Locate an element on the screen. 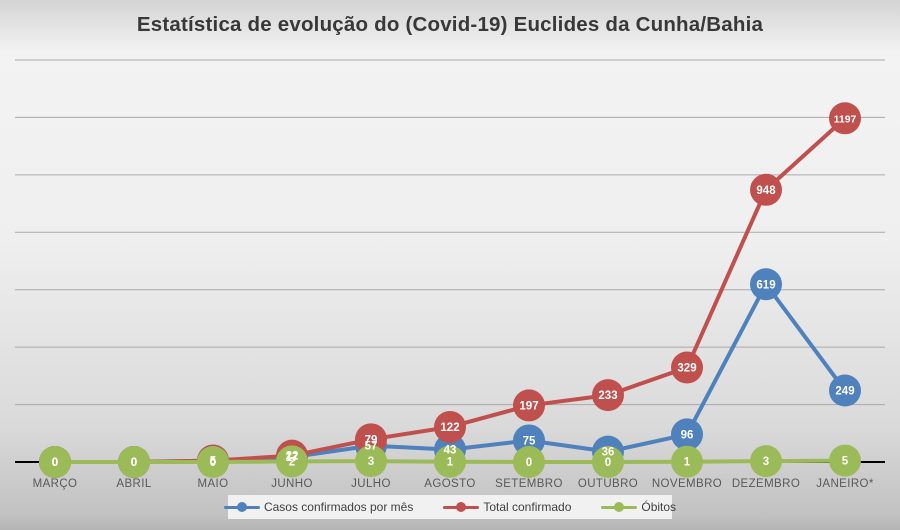  data-point-label: 2 is located at coordinates (292, 462).